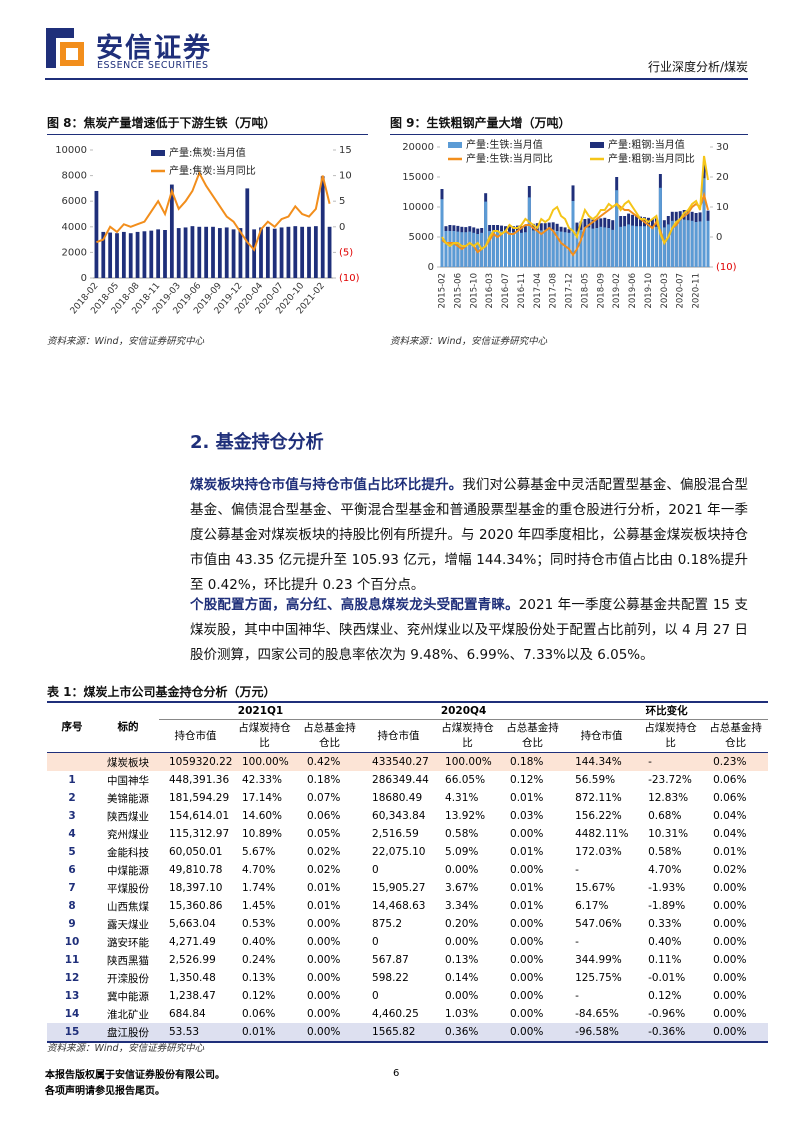 The height and width of the screenshot is (1122, 793). Describe the element at coordinates (84, 278) in the screenshot. I see `y-tick-label: 0` at that location.